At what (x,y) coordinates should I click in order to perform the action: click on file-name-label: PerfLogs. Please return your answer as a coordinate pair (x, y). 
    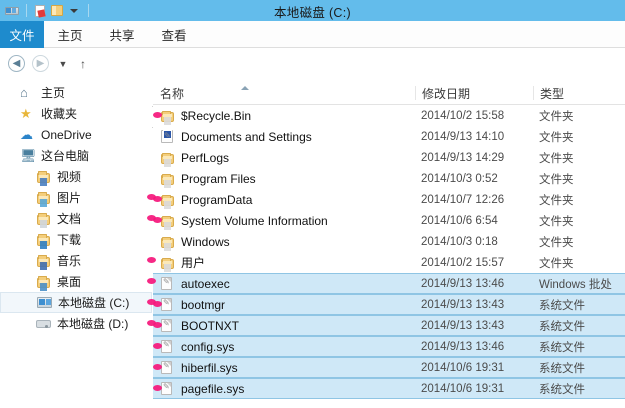
    Looking at the image, I should click on (205, 157).